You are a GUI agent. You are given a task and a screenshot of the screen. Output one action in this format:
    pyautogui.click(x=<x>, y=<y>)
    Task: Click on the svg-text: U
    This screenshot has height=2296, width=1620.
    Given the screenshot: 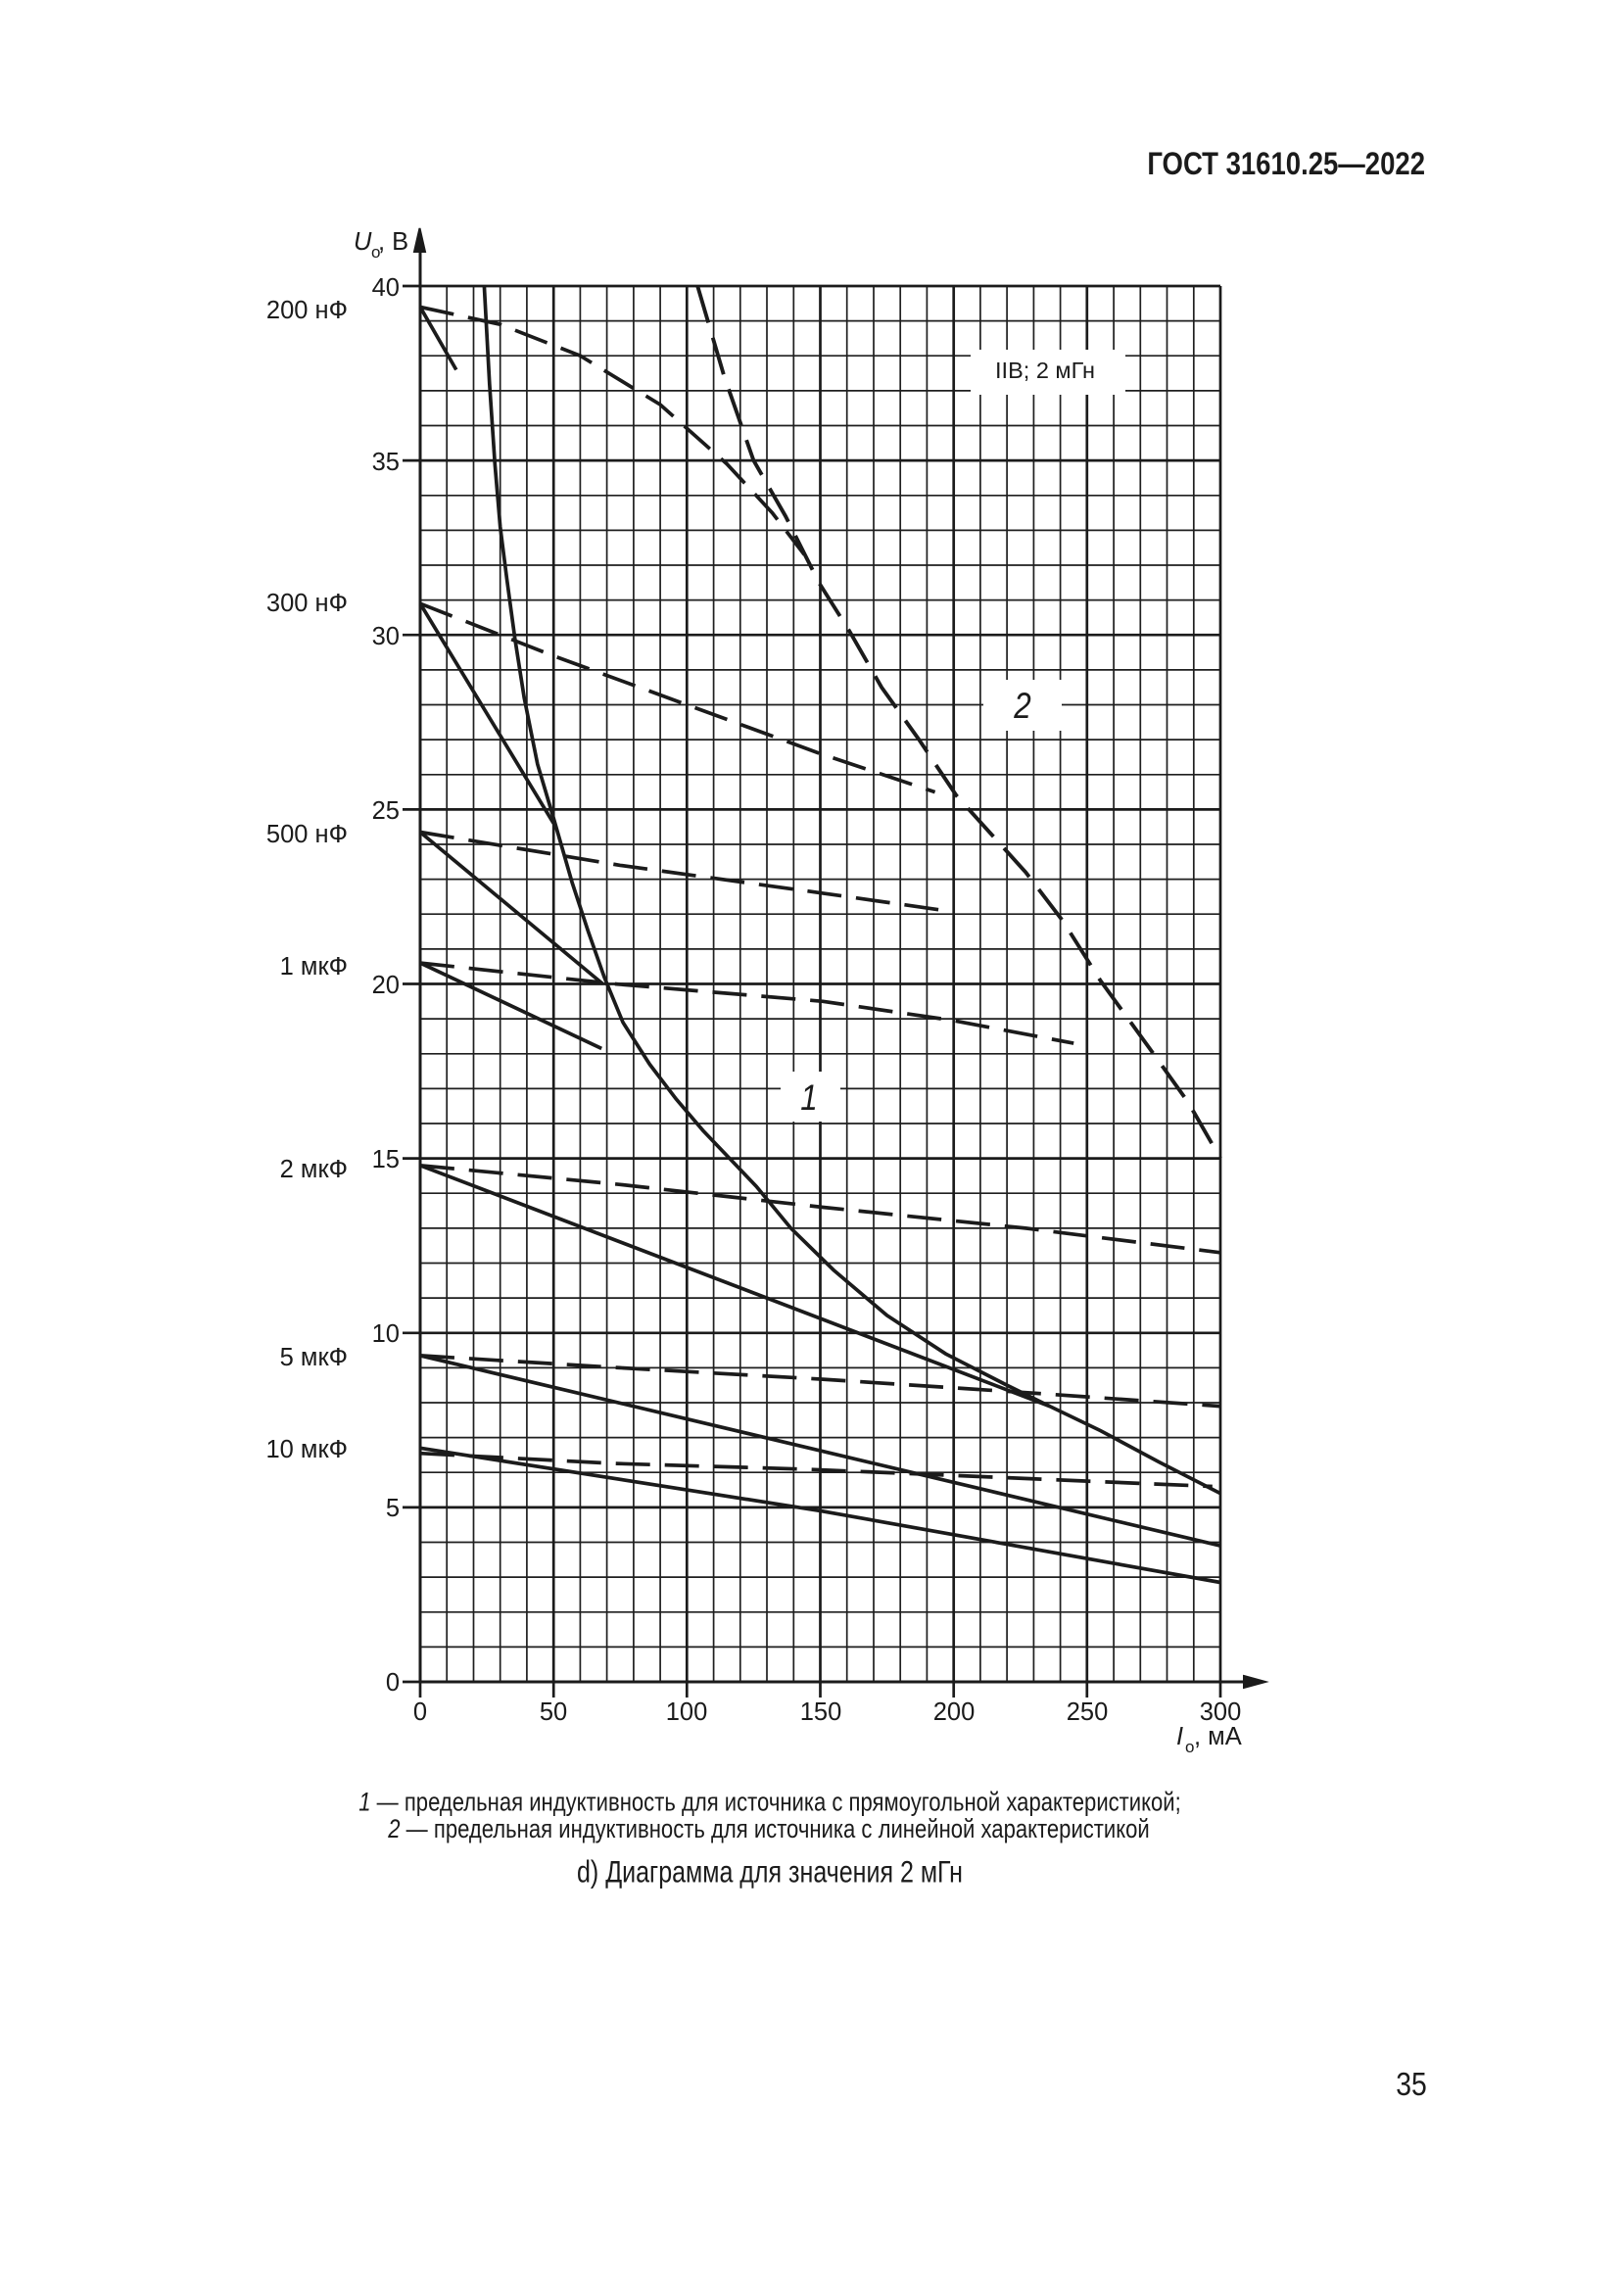 What is the action you would take?
    pyautogui.click(x=363, y=242)
    